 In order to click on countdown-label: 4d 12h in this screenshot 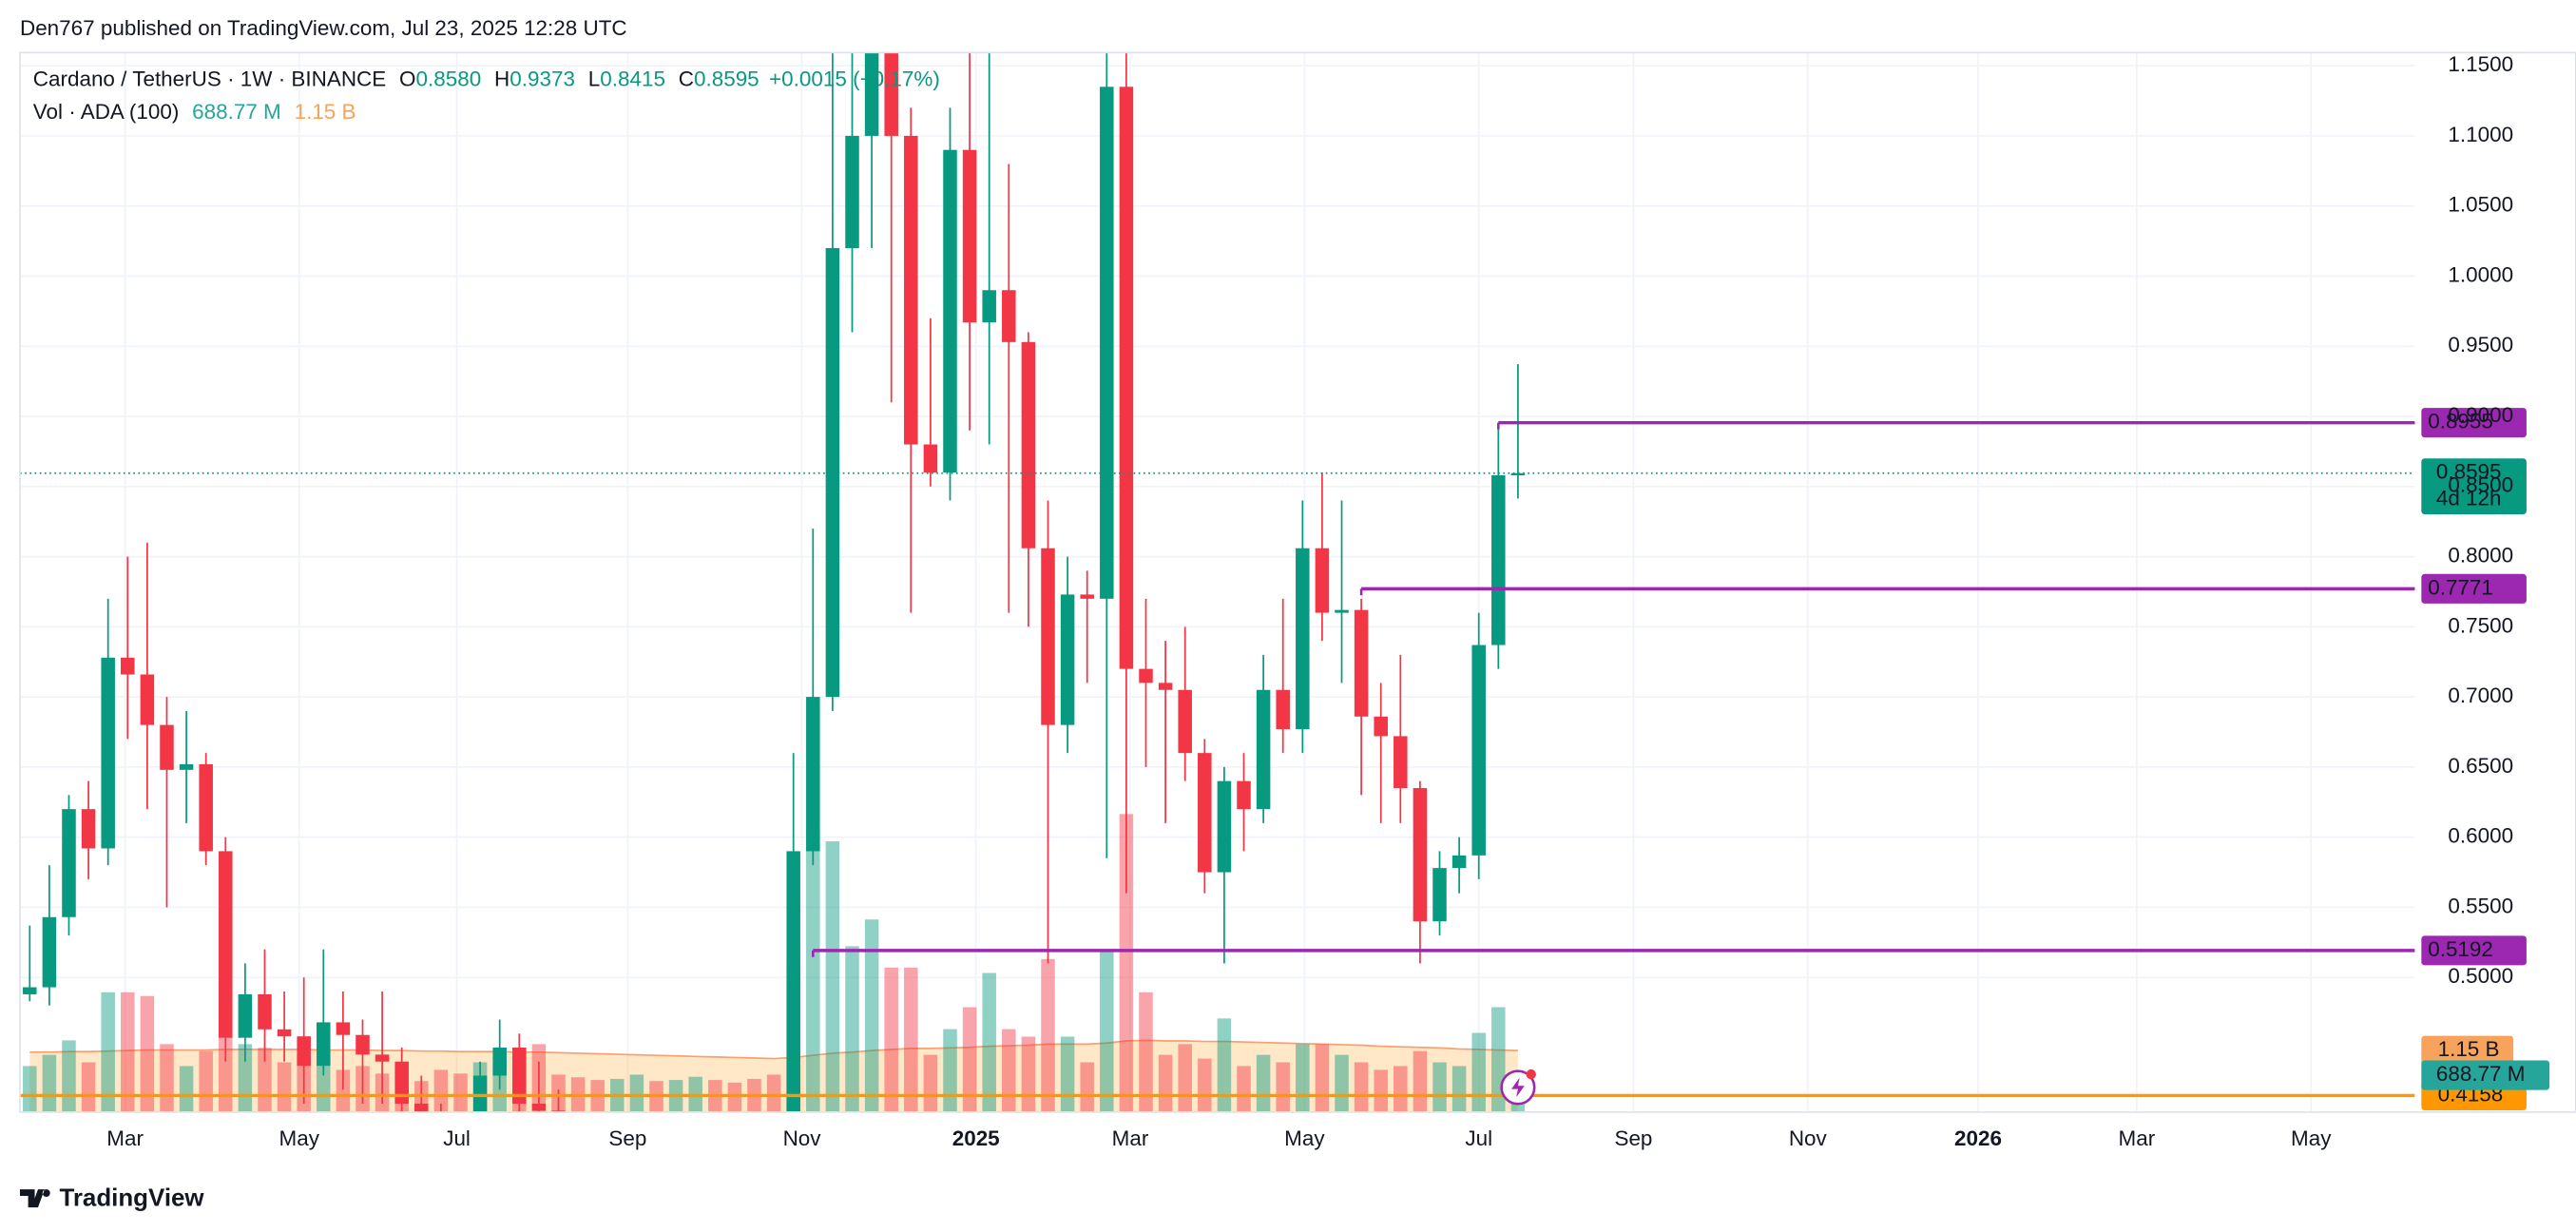, I will do `click(2469, 498)`.